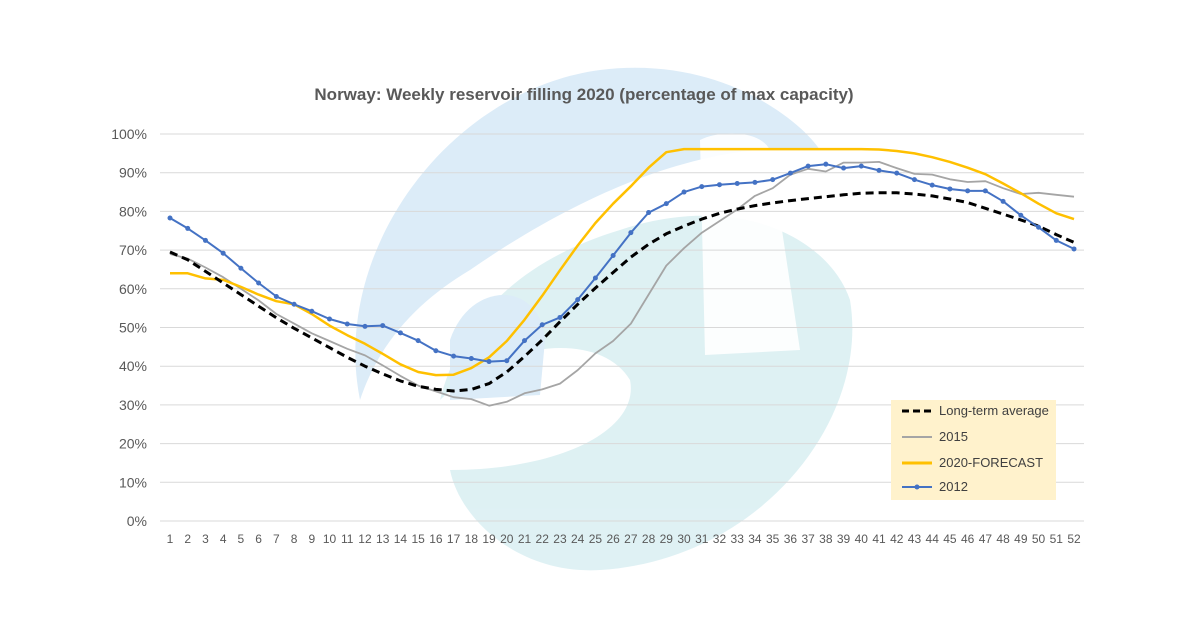 The image size is (1200, 628). Describe the element at coordinates (311, 539) in the screenshot. I see `x-tick-label: 9` at that location.